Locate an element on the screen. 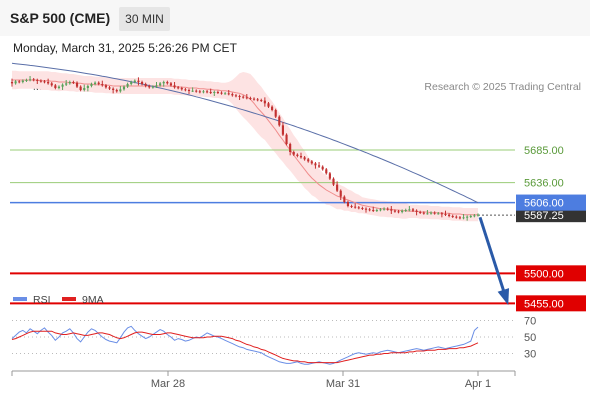 This screenshot has height=400, width=590. chart-datetime: Monday, March 31, 2025 5:26:26 PM CET is located at coordinates (125, 48).